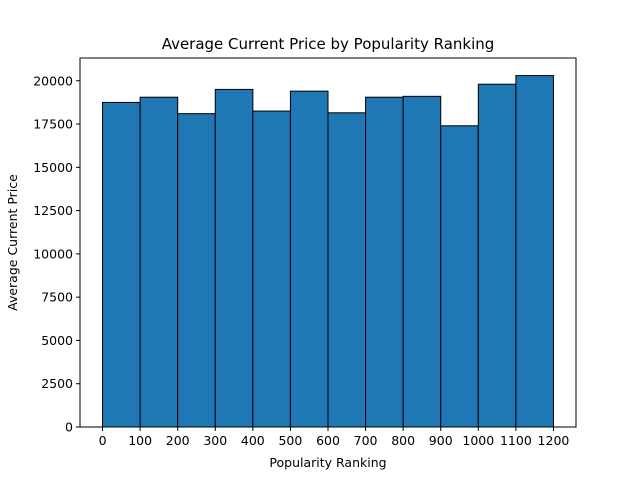 The height and width of the screenshot is (480, 640). What do you see at coordinates (12, 242) in the screenshot?
I see `y-axis-label: Average Current Price` at bounding box center [12, 242].